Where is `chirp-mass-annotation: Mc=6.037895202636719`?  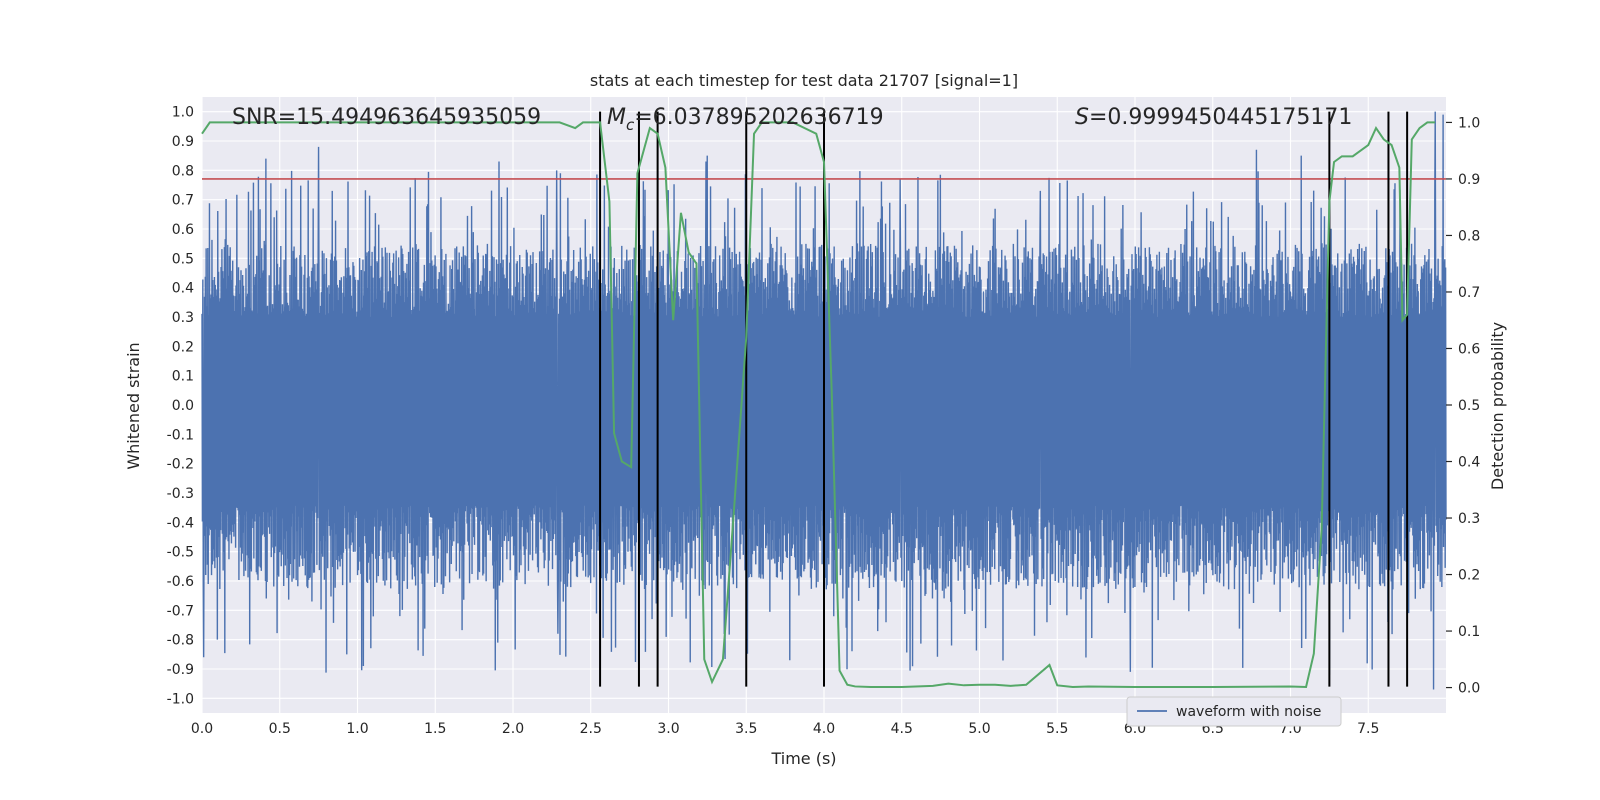
chirp-mass-annotation: Mc=6.037895202636719 is located at coordinates (745, 119).